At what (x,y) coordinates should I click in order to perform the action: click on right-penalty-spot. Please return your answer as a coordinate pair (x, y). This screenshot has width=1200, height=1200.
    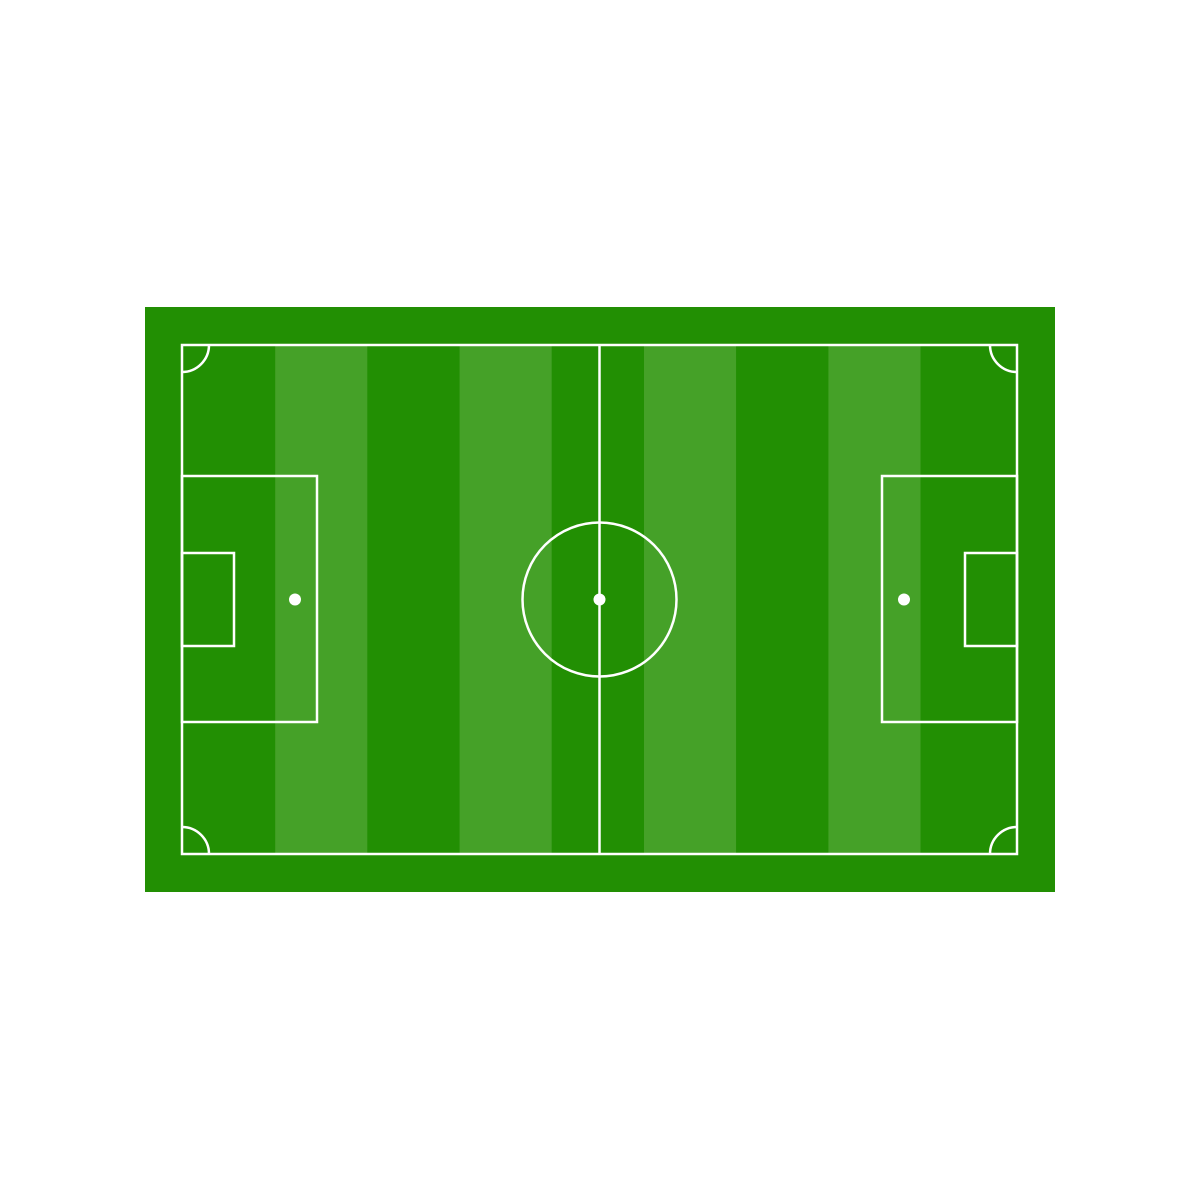
    Looking at the image, I should click on (904, 599).